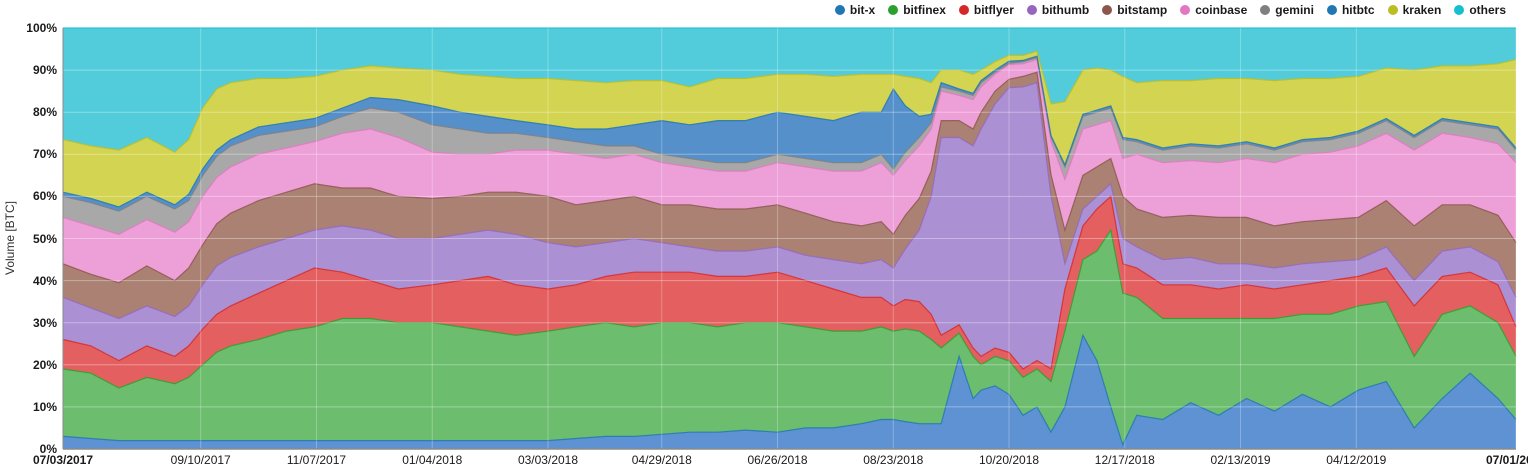 The width and height of the screenshot is (1528, 475). I want to click on legend-label: bitfinex, so click(924, 10).